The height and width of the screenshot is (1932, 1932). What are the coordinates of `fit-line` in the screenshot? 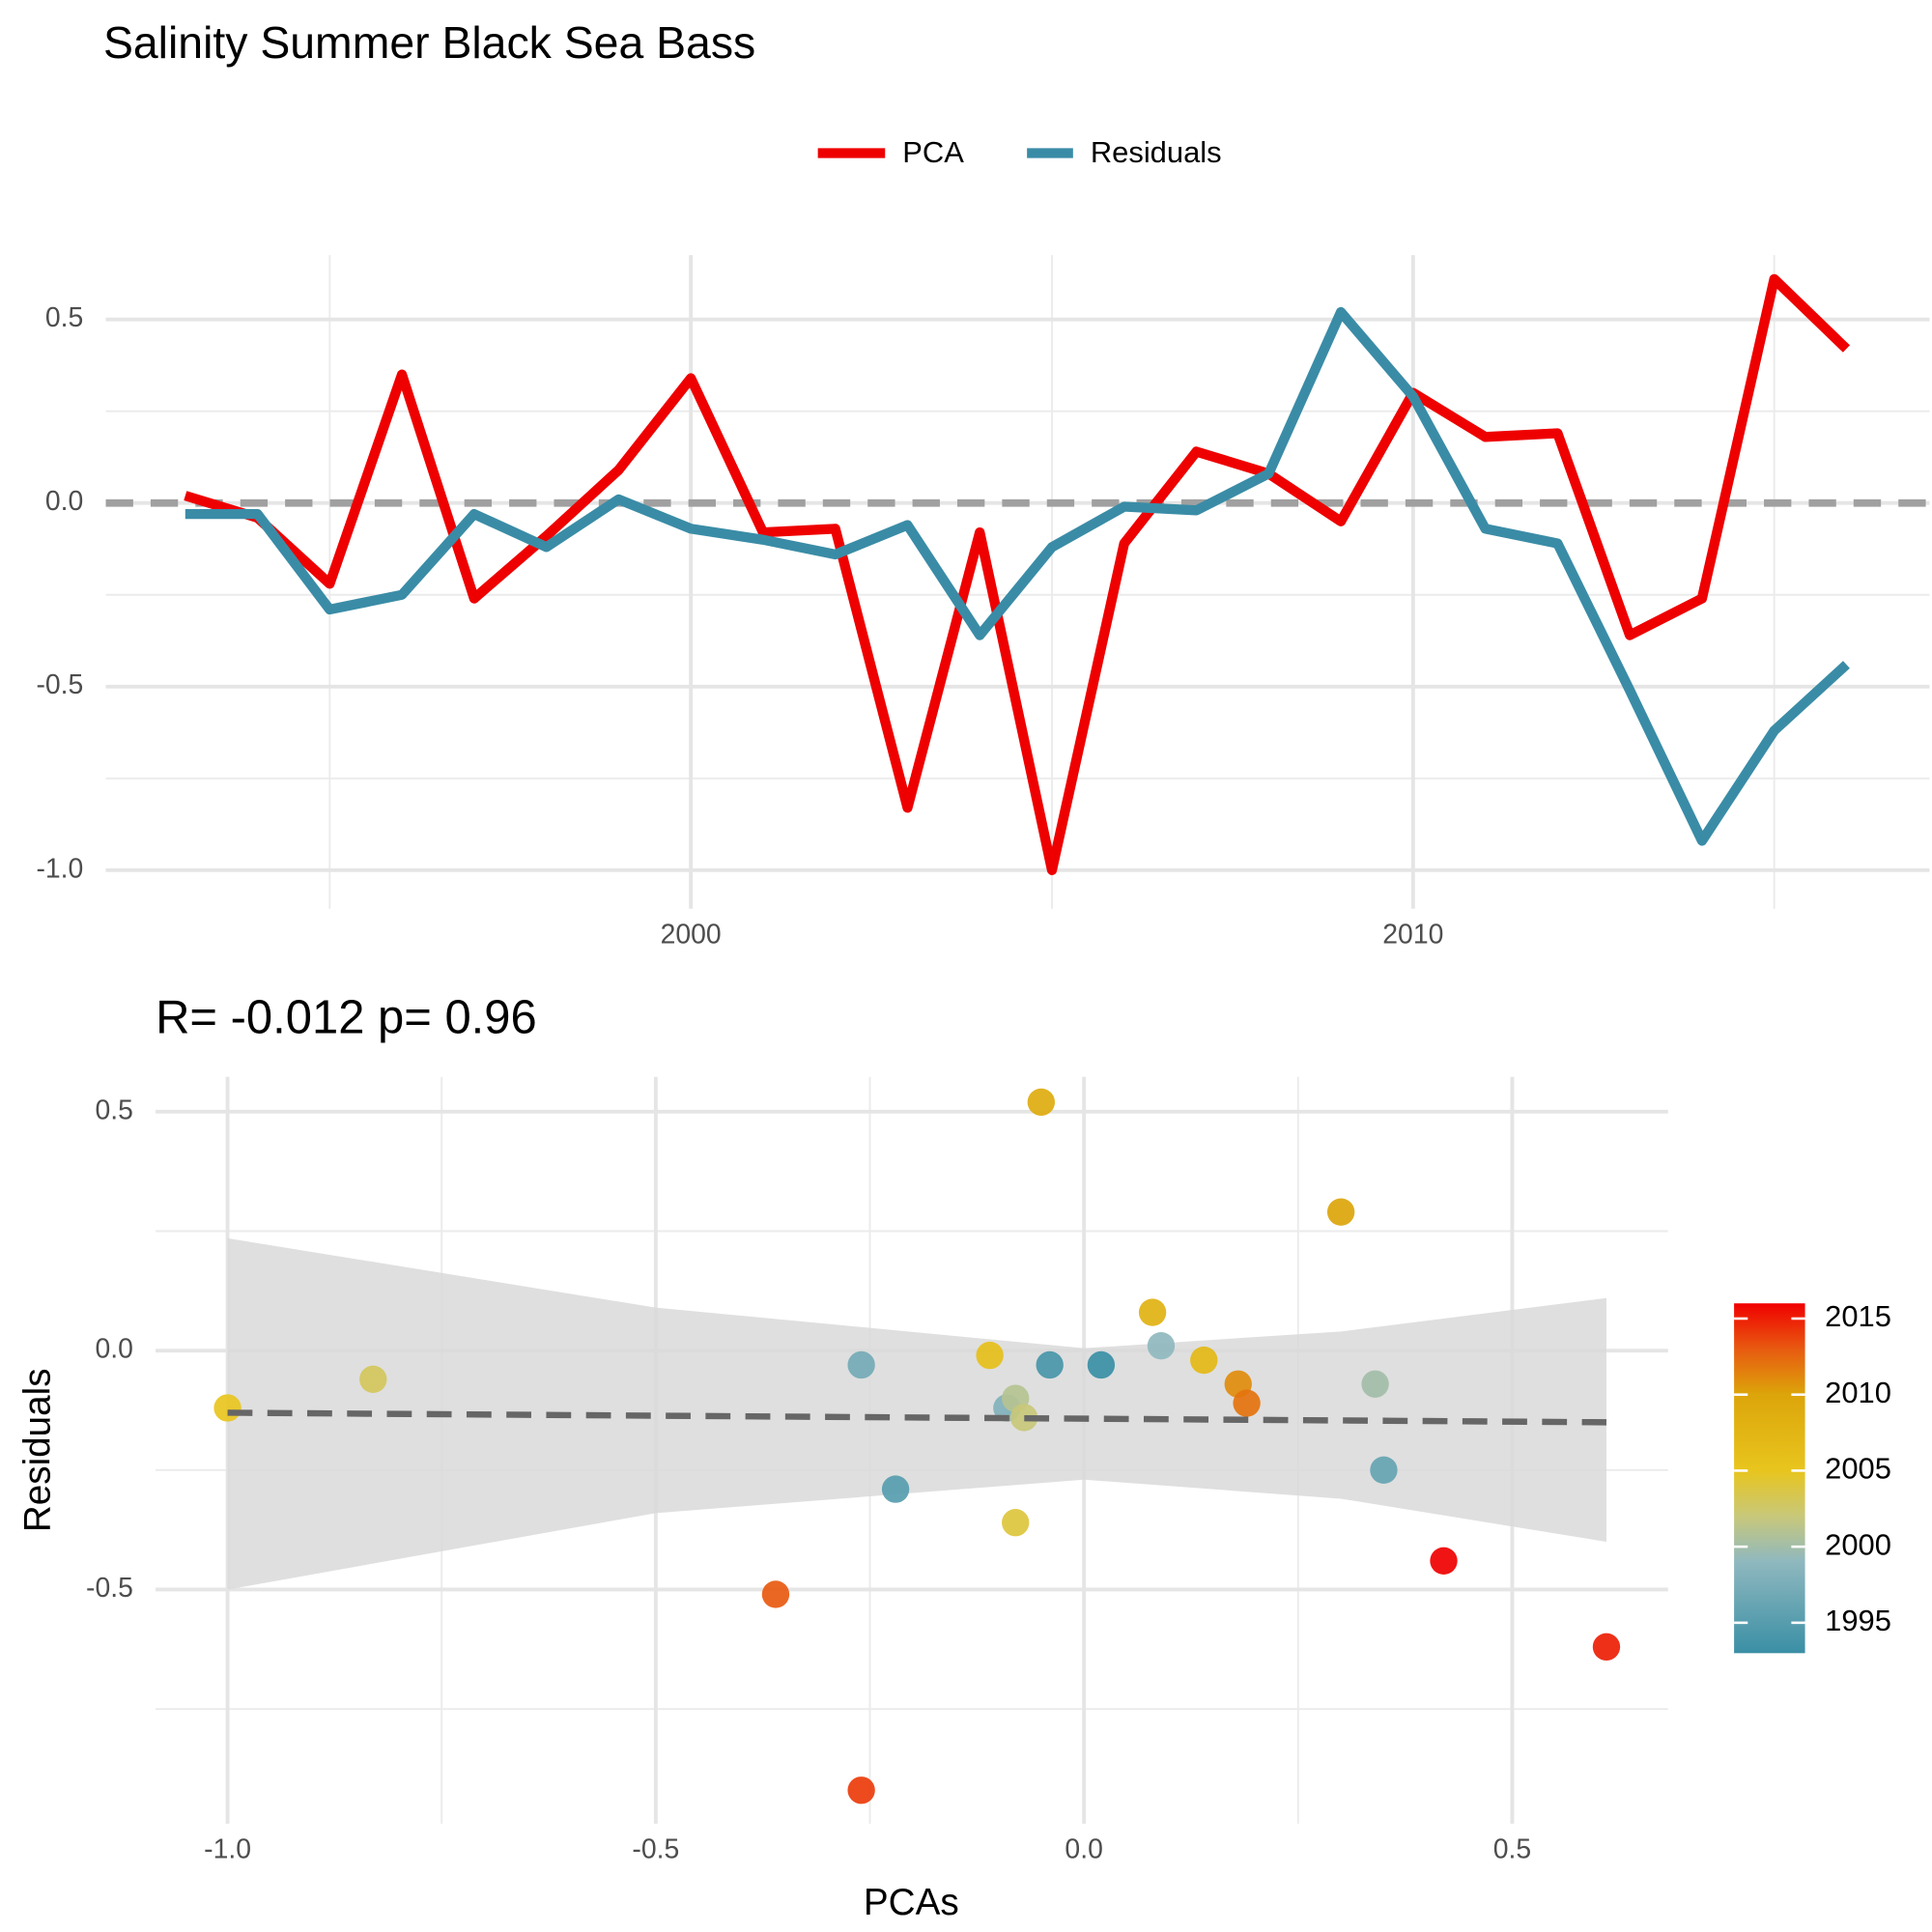 It's located at (916, 1417).